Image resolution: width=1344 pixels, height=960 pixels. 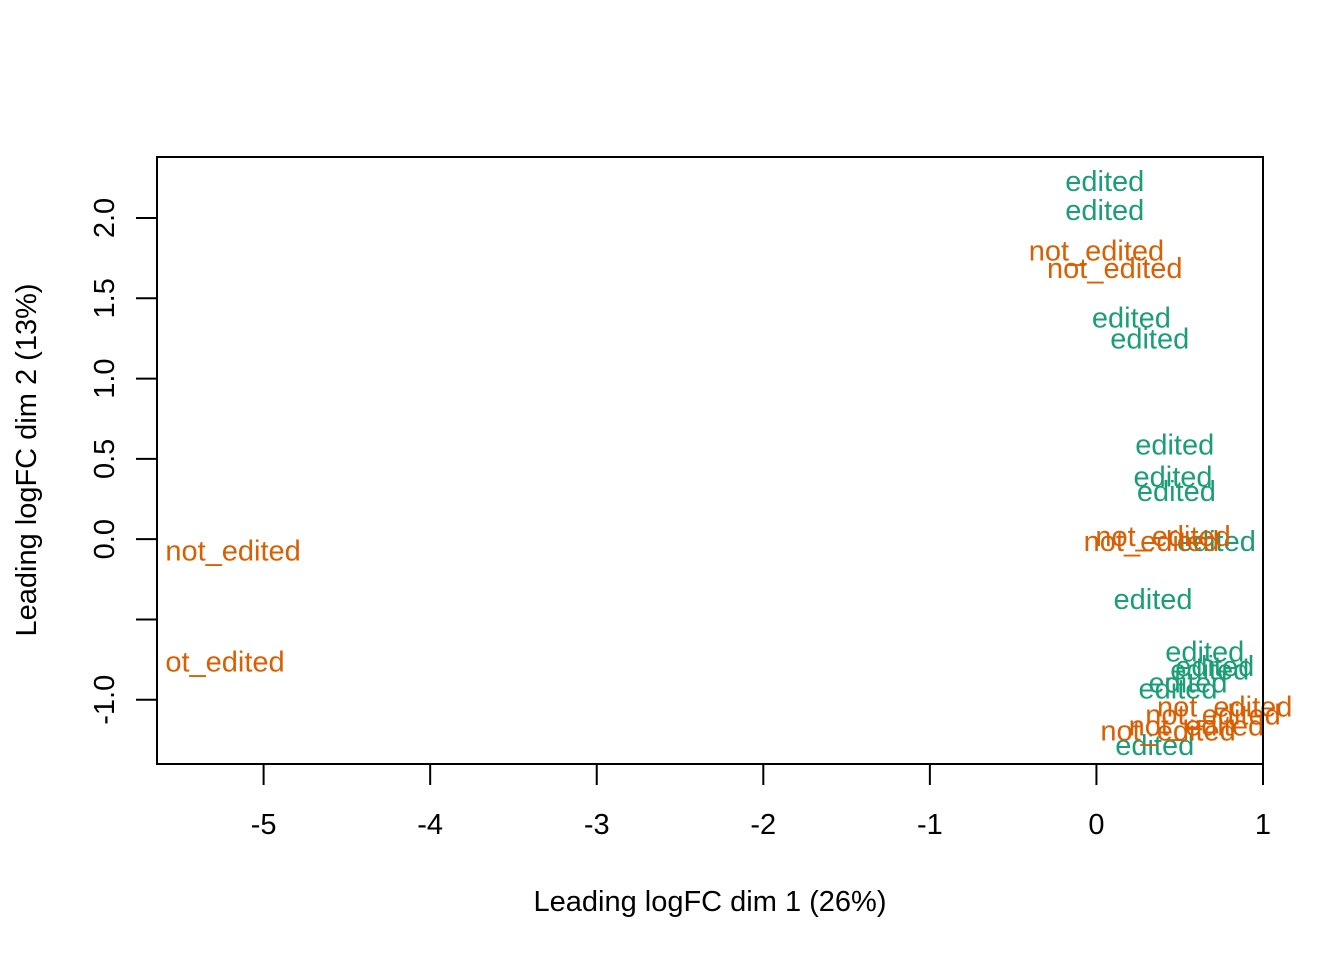 What do you see at coordinates (224, 662) in the screenshot?
I see `point-label-not-edited: ot_edited` at bounding box center [224, 662].